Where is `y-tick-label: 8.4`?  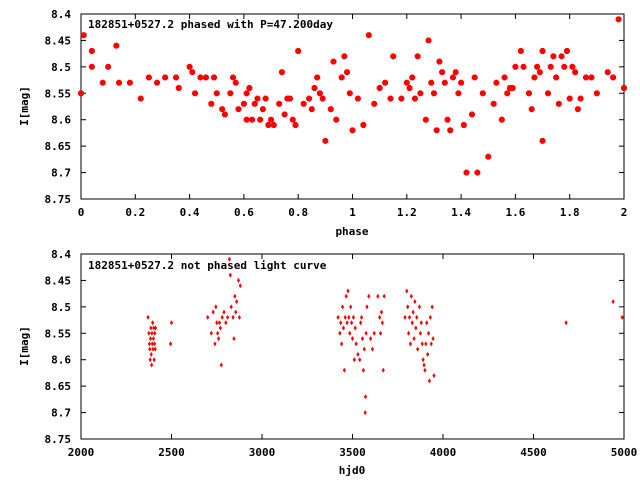
y-tick-label: 8.4 is located at coordinates (61, 254).